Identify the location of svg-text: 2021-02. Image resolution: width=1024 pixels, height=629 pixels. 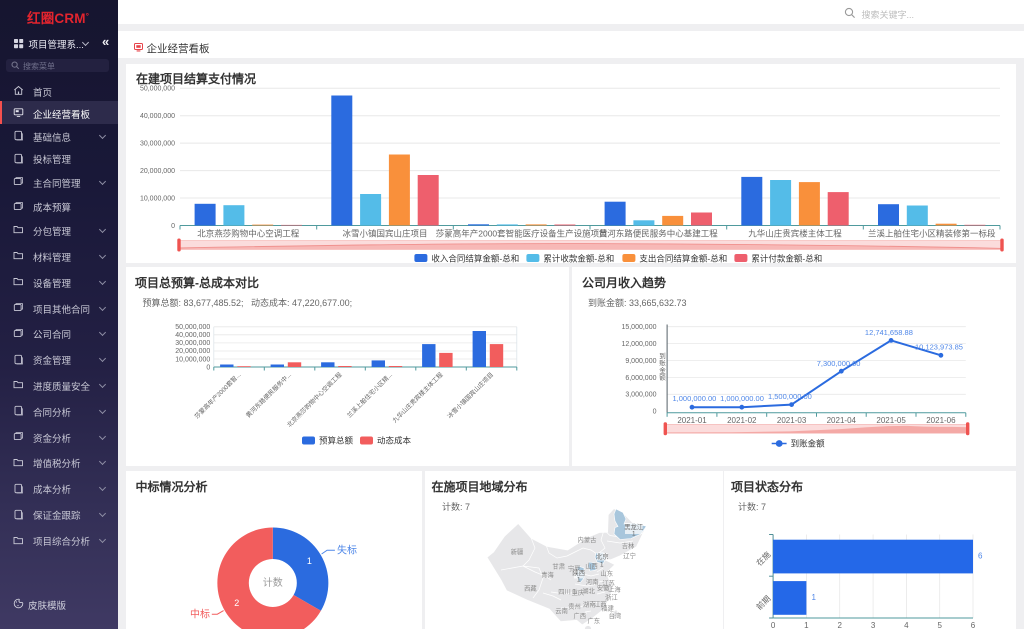
(742, 420).